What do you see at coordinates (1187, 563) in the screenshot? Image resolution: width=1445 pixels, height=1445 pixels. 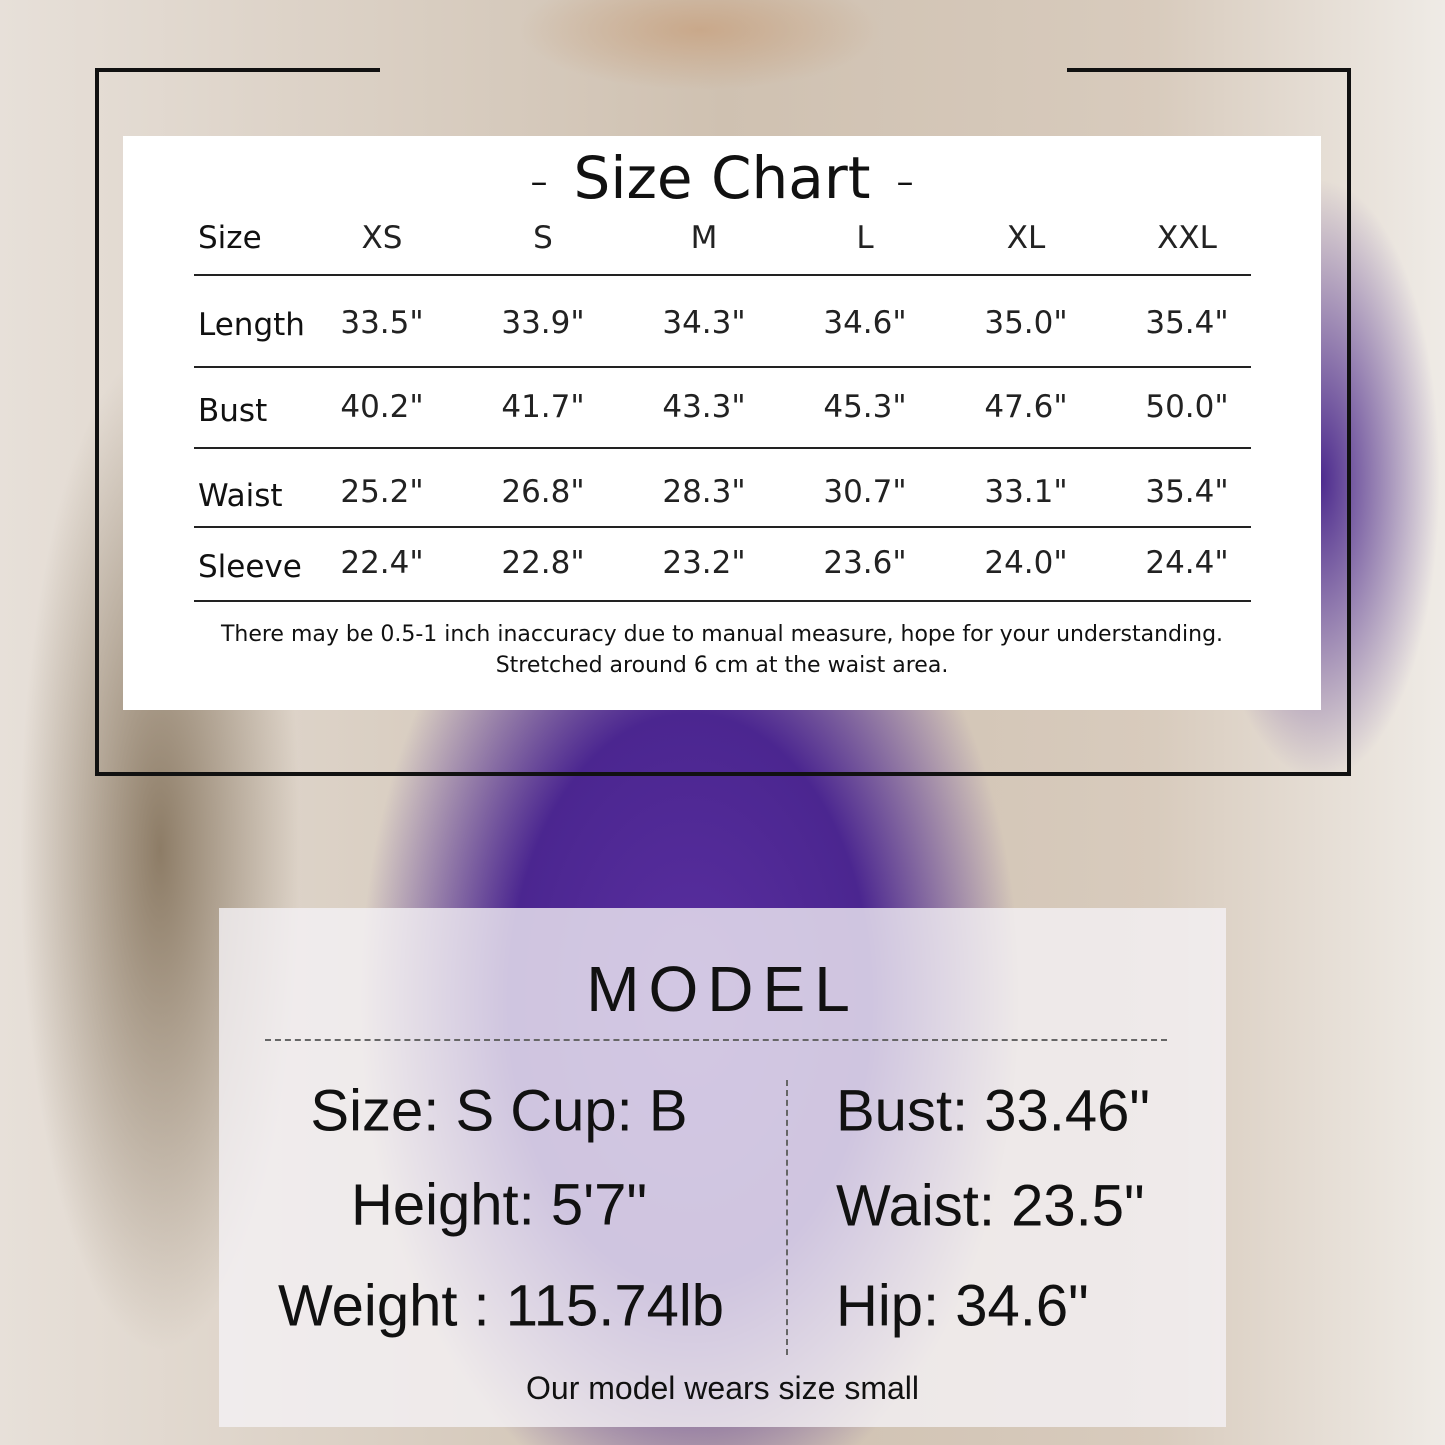 I see `table-cell: 24.4"` at bounding box center [1187, 563].